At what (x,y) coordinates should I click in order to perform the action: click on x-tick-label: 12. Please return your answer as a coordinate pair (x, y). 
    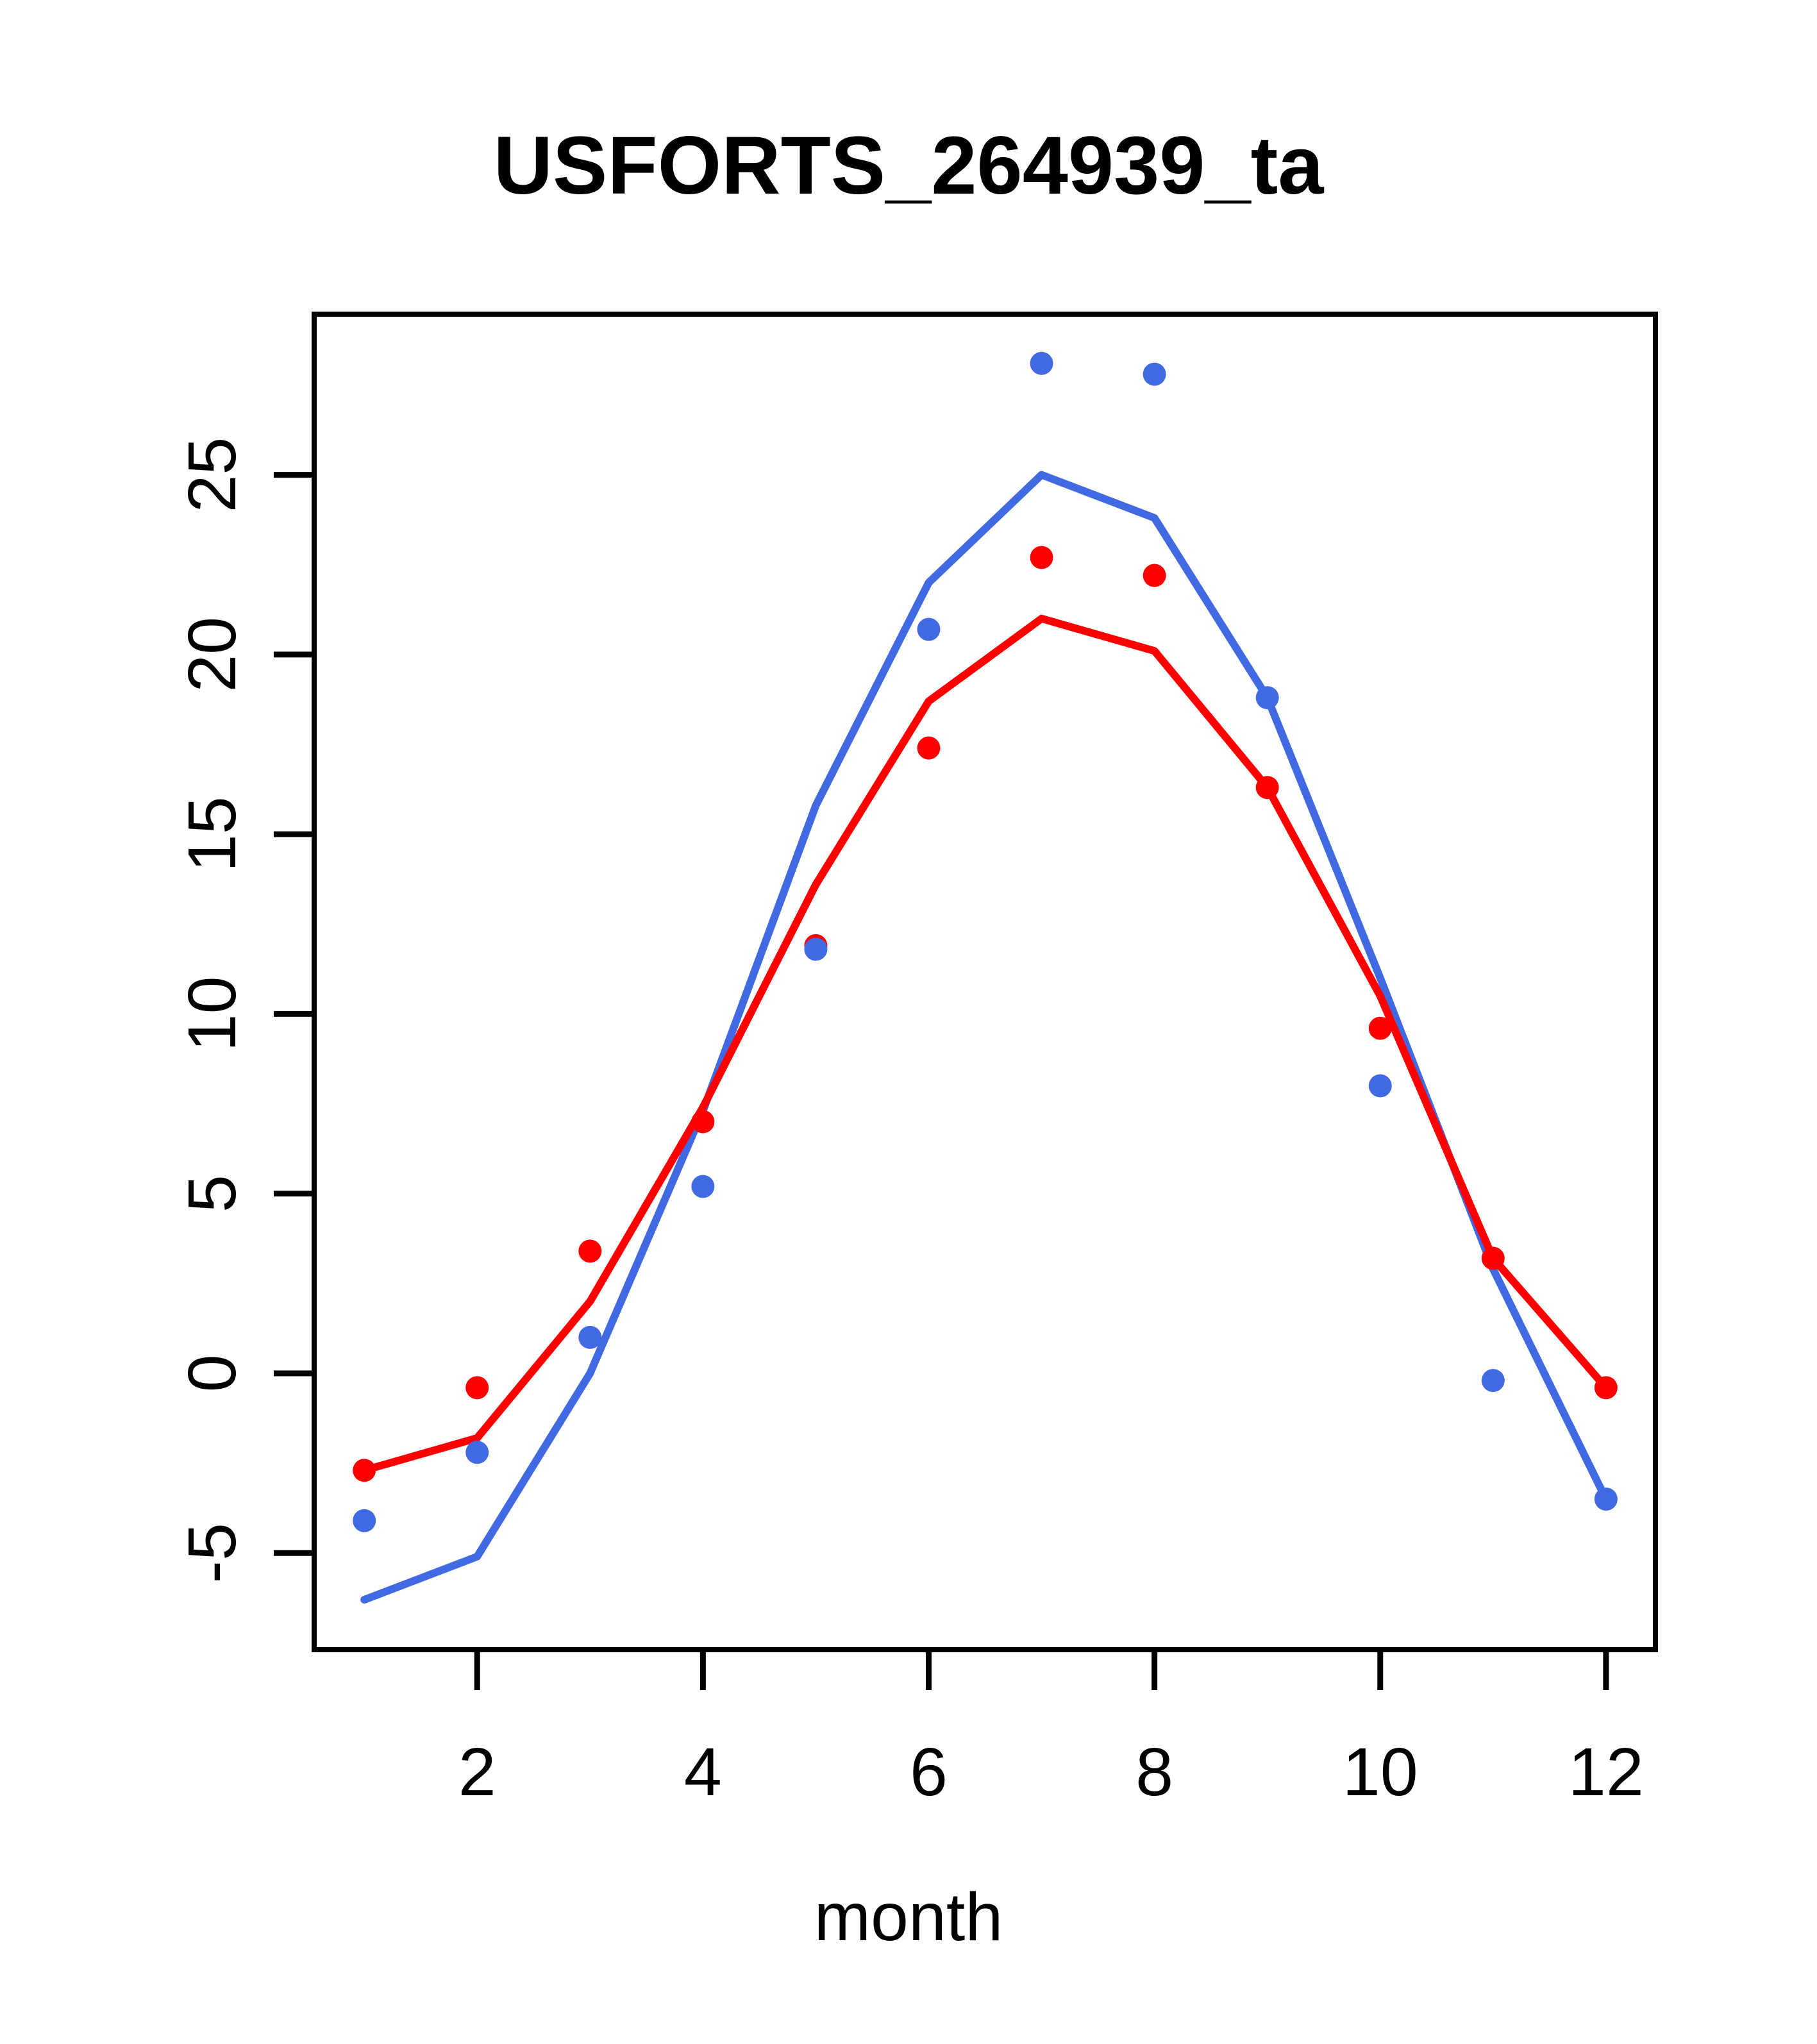
    Looking at the image, I should click on (1606, 1772).